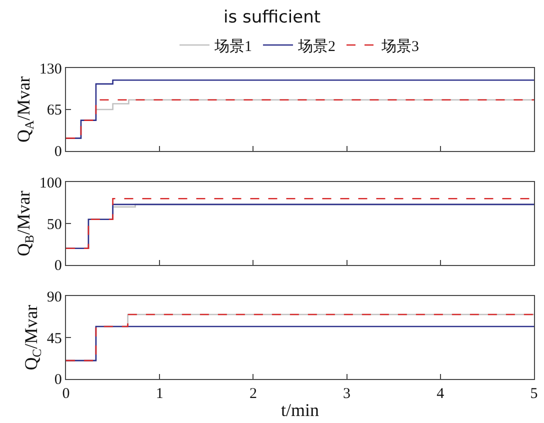 The height and width of the screenshot is (423, 544). What do you see at coordinates (50, 69) in the screenshot?
I see `y-tick-label: 130` at bounding box center [50, 69].